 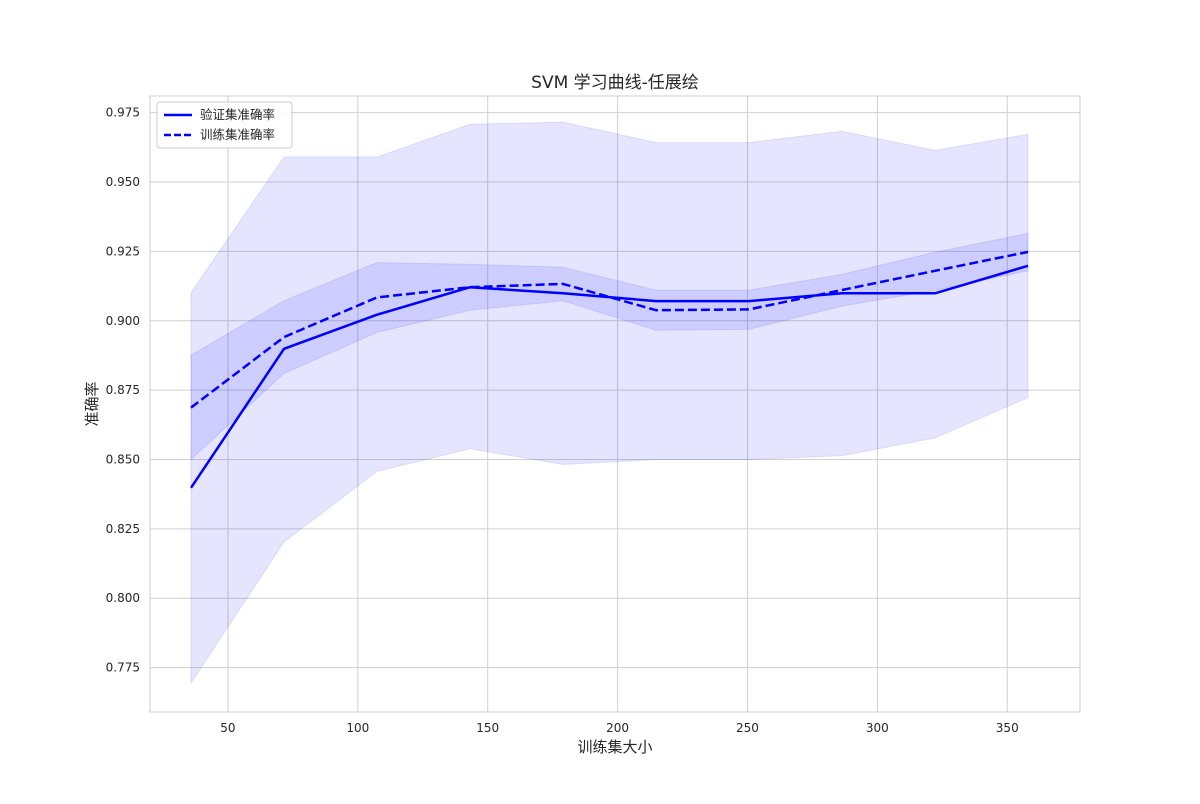 What do you see at coordinates (123, 321) in the screenshot?
I see `y-tick-label: 0.900` at bounding box center [123, 321].